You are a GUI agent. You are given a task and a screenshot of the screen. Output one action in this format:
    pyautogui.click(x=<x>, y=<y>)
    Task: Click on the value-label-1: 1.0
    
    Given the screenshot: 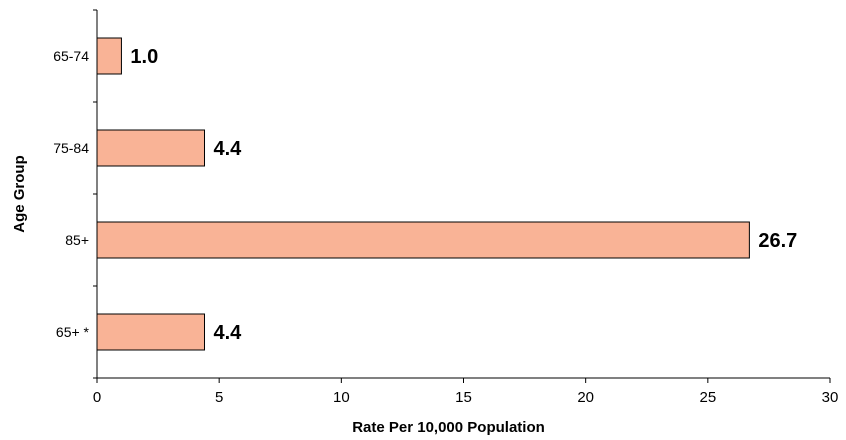 What is the action you would take?
    pyautogui.click(x=144, y=57)
    